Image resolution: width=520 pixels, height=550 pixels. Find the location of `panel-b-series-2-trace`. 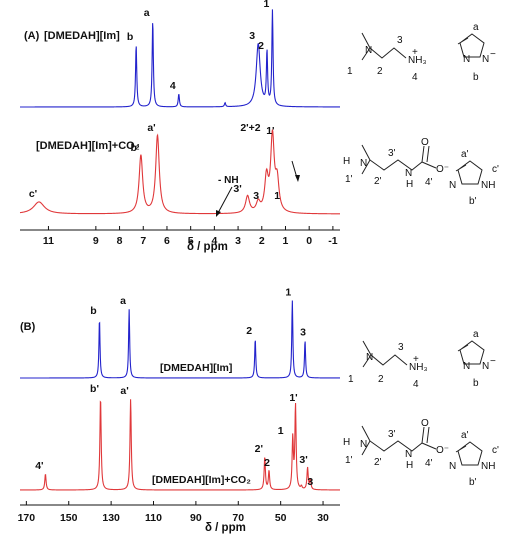

panel-b-series-2-trace is located at coordinates (180, 445).